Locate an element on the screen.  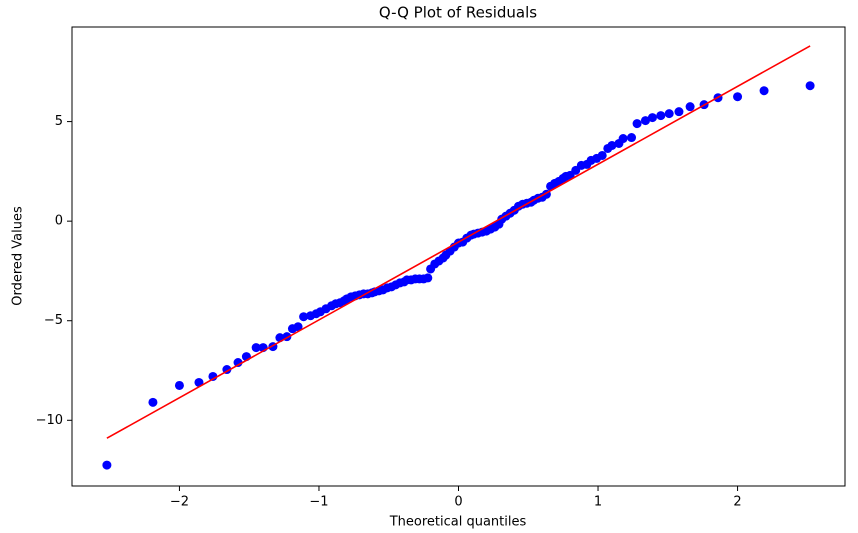
y-axis-label: Ordered Values is located at coordinates (18, 256).